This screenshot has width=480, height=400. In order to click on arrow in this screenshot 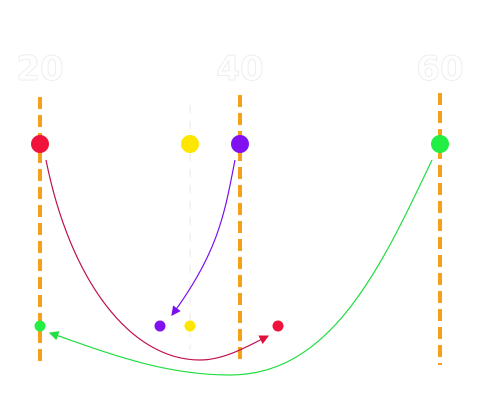, I will do `click(203, 237)`.